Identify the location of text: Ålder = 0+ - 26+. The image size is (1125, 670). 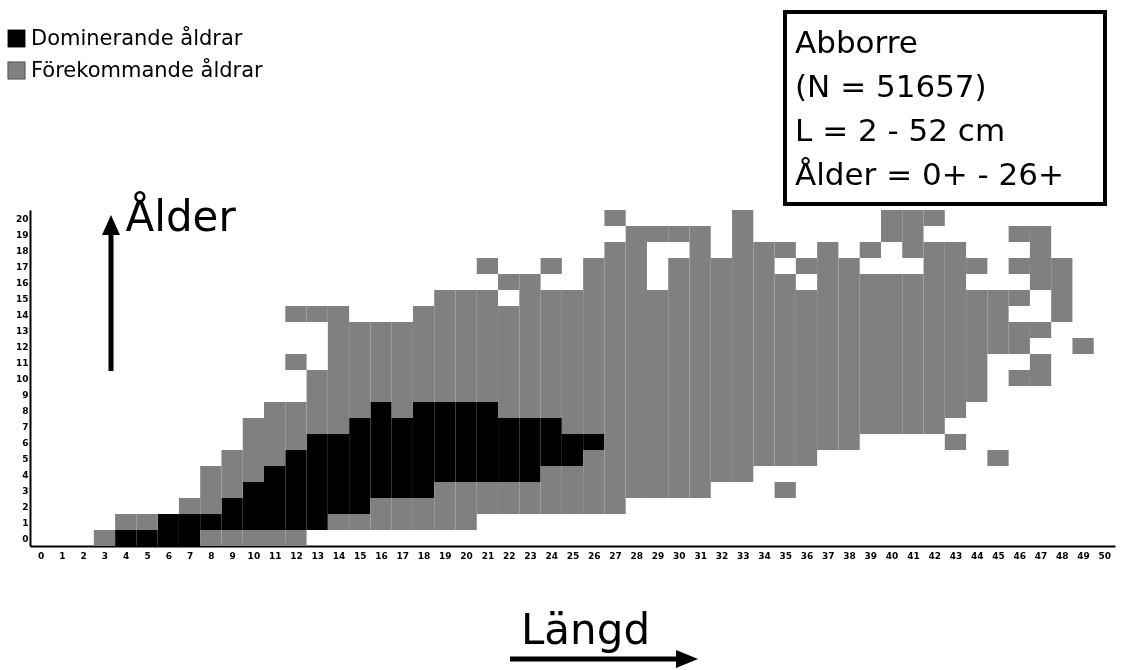
(930, 174).